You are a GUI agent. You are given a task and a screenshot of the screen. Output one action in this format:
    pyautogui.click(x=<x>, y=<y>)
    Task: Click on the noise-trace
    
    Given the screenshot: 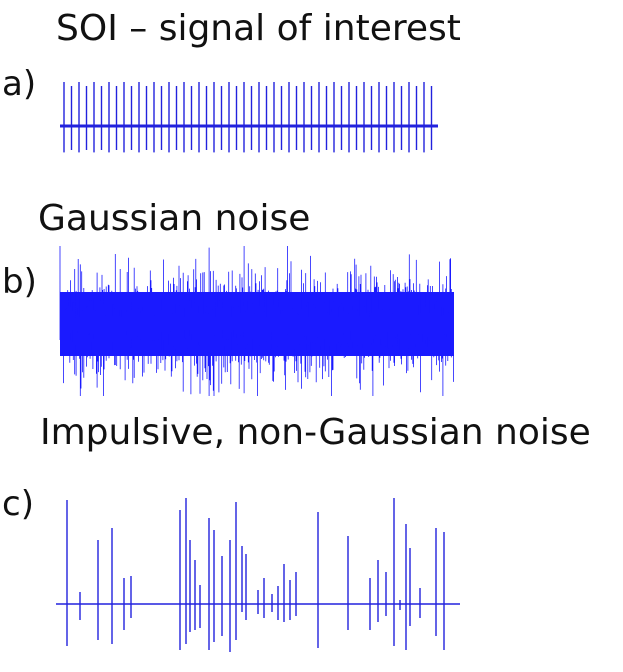 What is the action you would take?
    pyautogui.click(x=256, y=321)
    